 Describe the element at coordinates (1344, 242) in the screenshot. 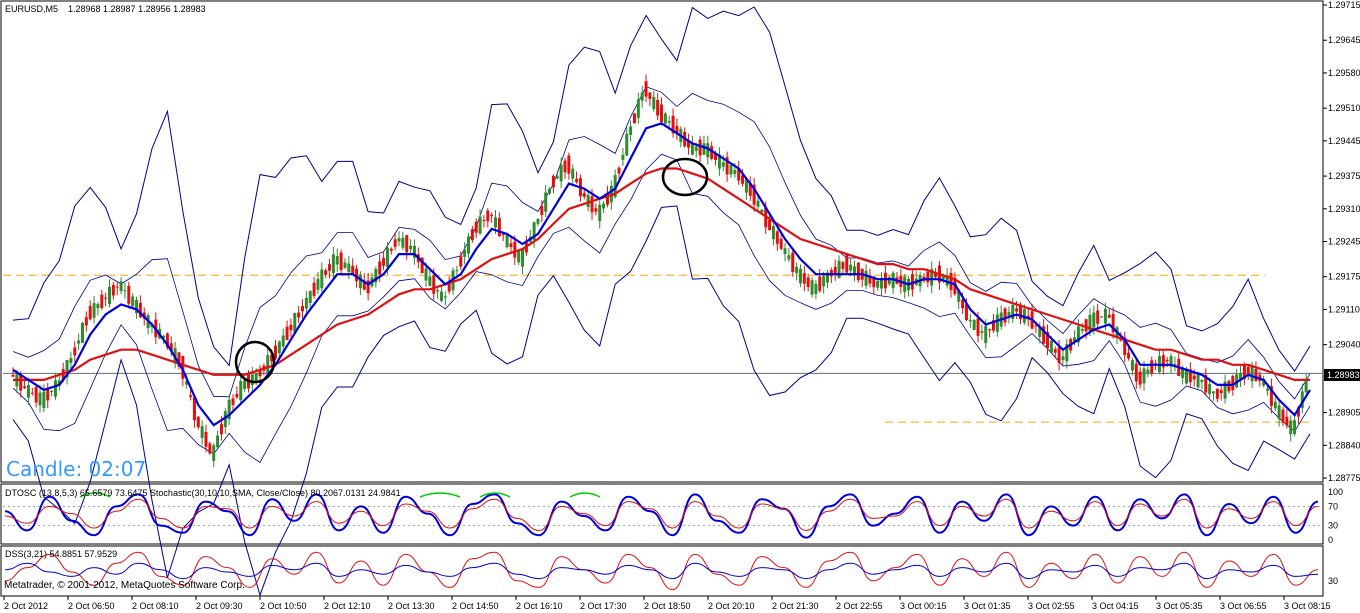

I see `price-tick-label: 1.29245` at that location.